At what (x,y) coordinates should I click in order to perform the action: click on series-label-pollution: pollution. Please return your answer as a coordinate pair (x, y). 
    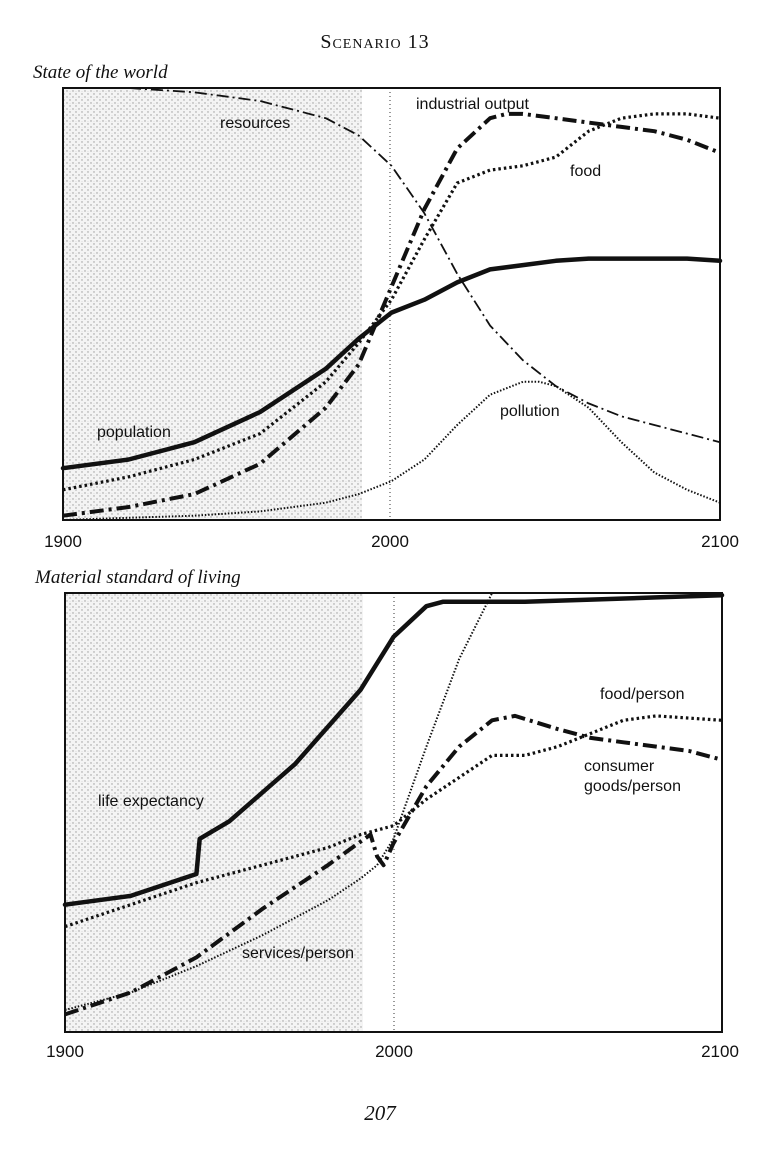
    Looking at the image, I should click on (530, 411).